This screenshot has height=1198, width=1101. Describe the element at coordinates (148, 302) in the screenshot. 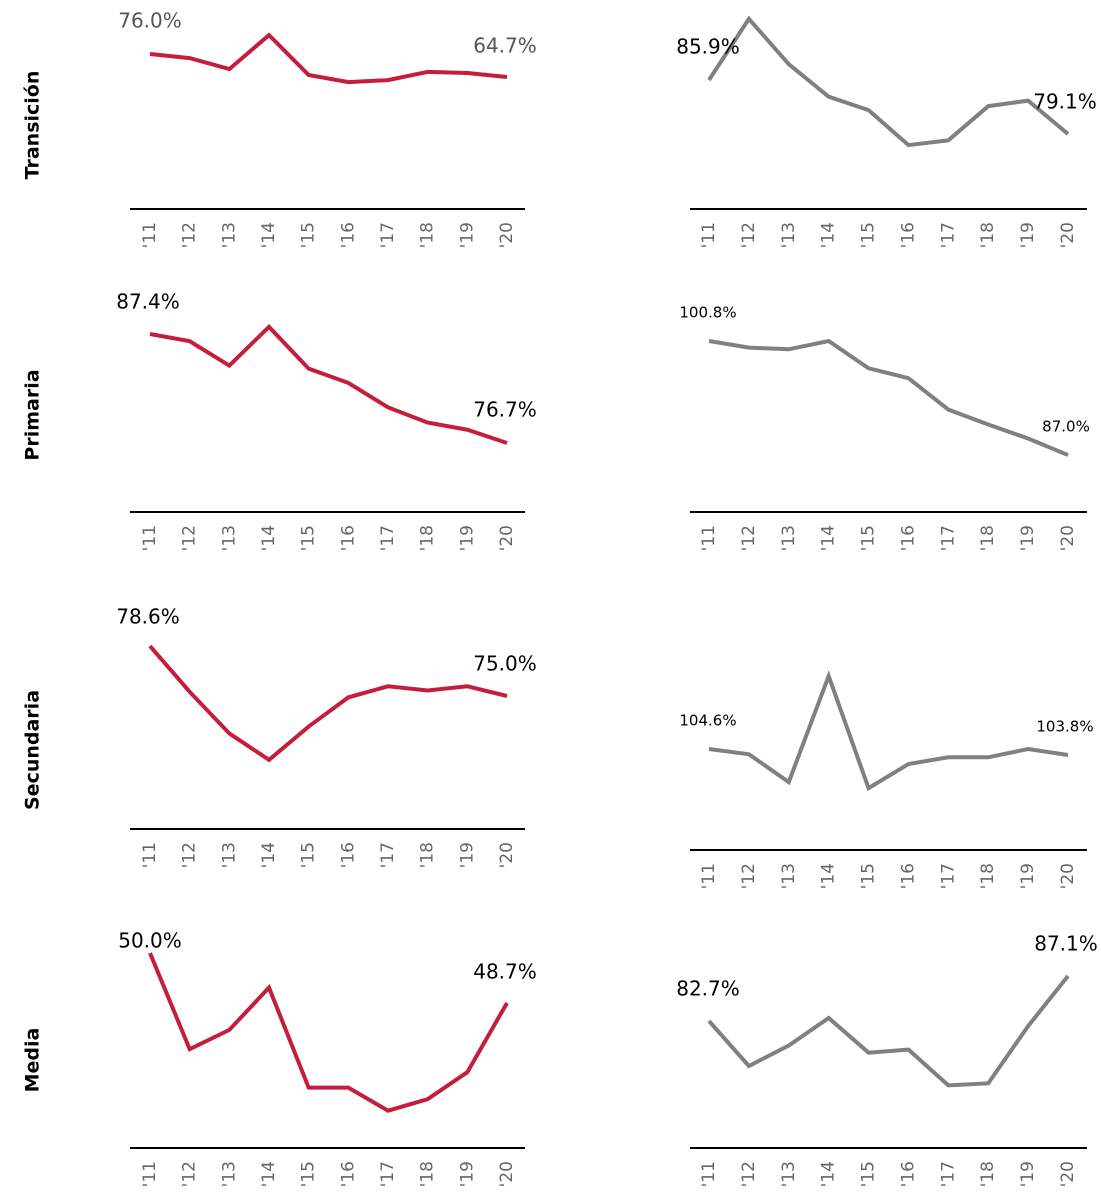

I see `value-label: 87.4%` at that location.